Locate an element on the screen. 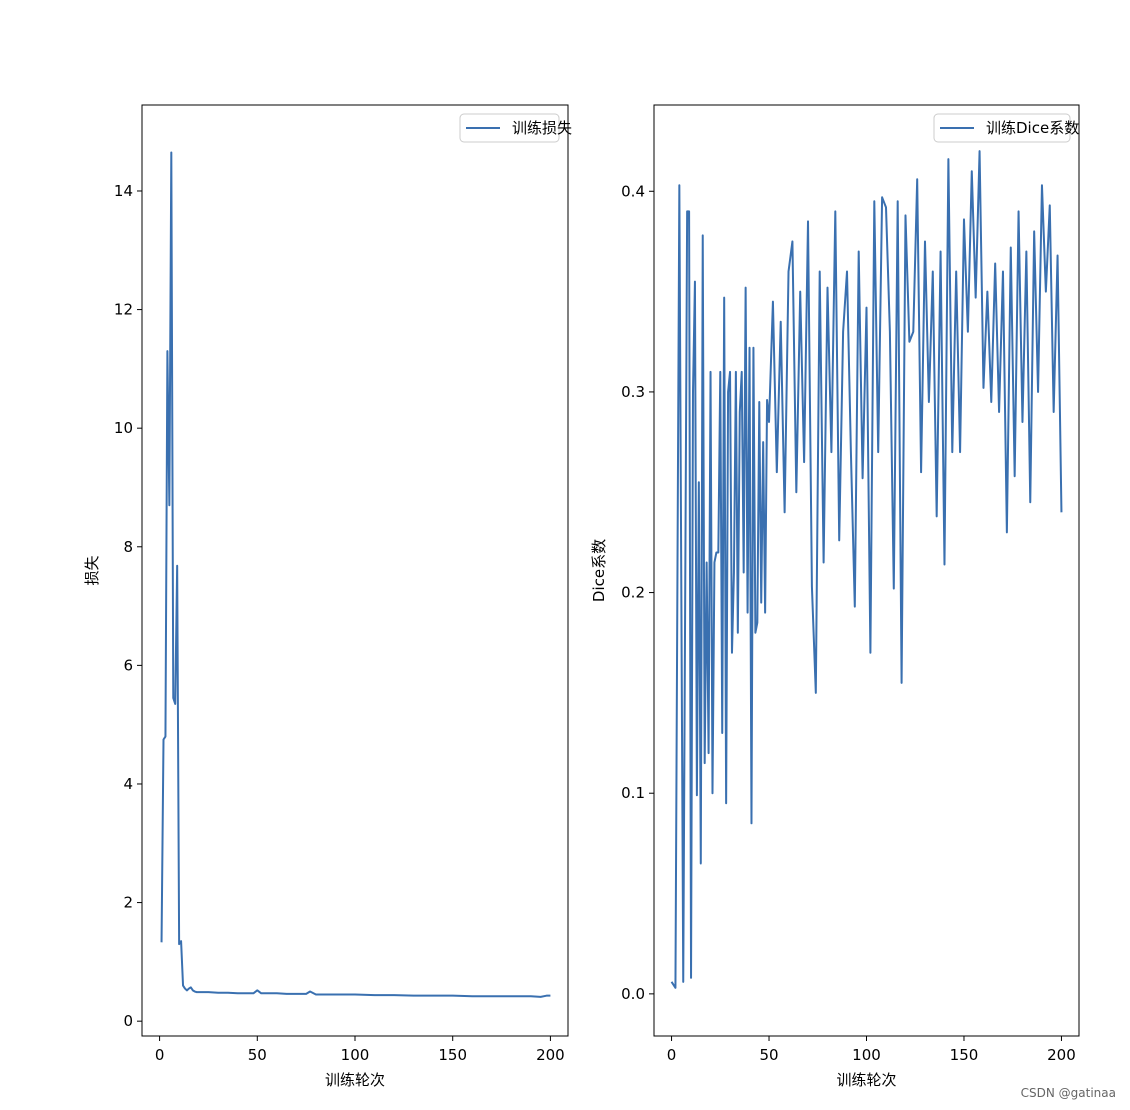  y-tick-label: 6 is located at coordinates (128, 665).